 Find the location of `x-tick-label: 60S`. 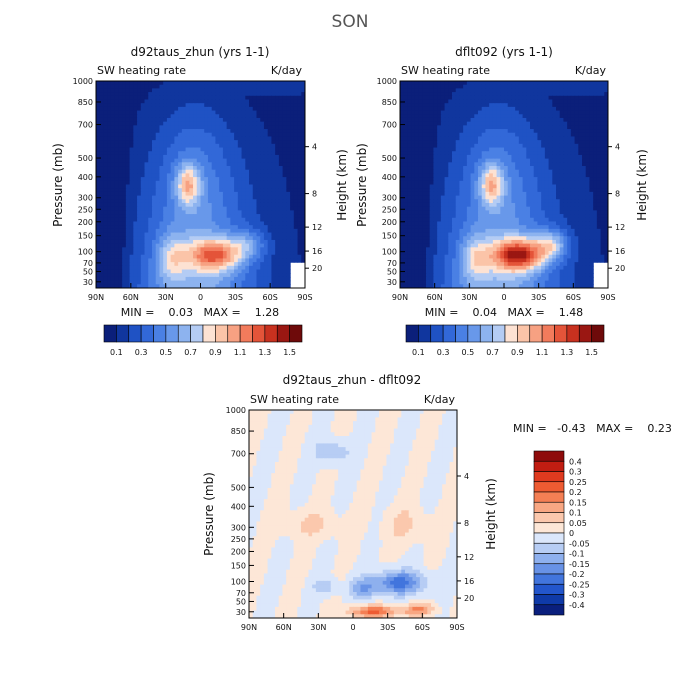

x-tick-label: 60S is located at coordinates (422, 627).